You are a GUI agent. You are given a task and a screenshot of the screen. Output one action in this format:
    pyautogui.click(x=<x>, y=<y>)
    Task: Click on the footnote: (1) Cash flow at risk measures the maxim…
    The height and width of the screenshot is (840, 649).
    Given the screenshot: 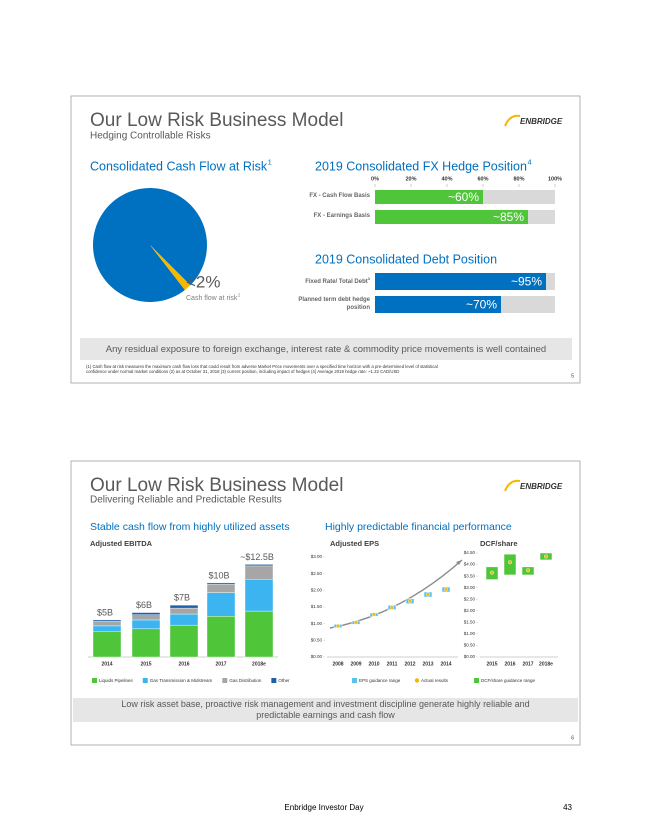 What is the action you would take?
    pyautogui.click(x=266, y=369)
    